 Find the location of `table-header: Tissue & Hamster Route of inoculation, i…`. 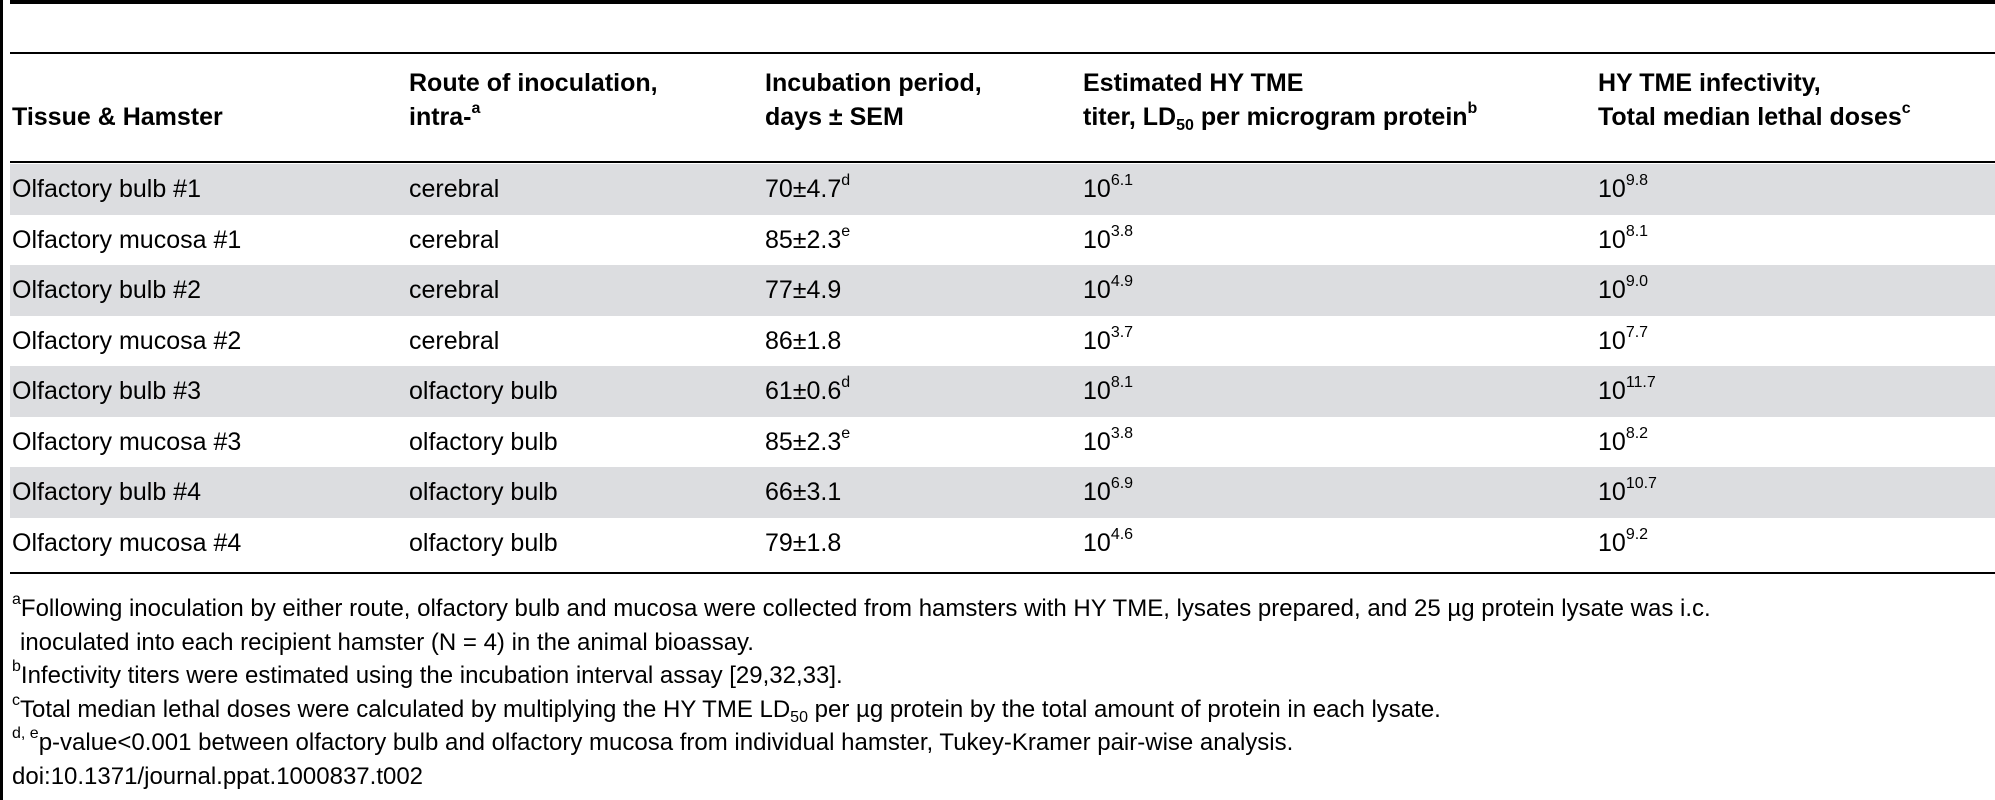

table-header: Tissue & Hamster Route of inoculation, i… is located at coordinates (1003, 114).